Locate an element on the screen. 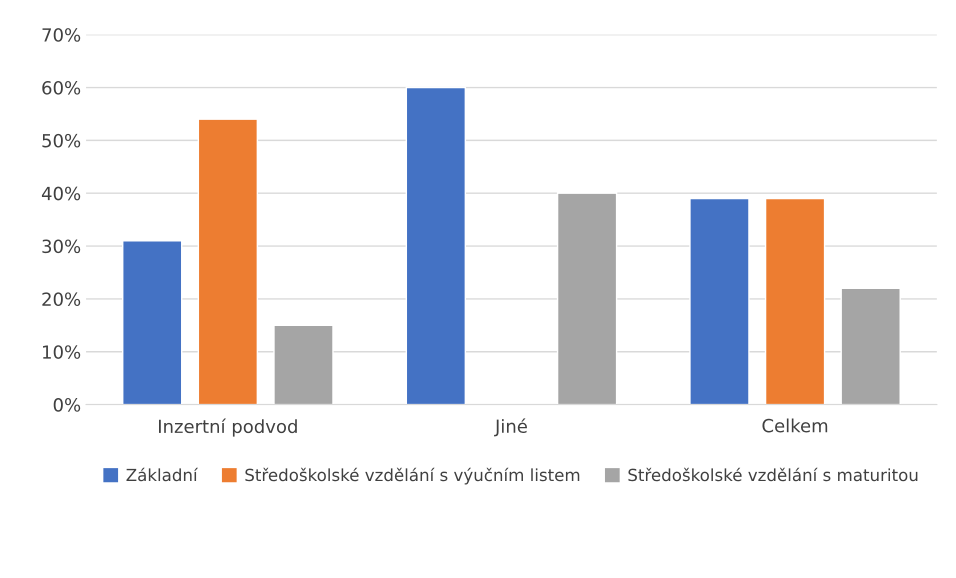 This screenshot has width=956, height=578. y-tick-label: 70% is located at coordinates (61, 35).